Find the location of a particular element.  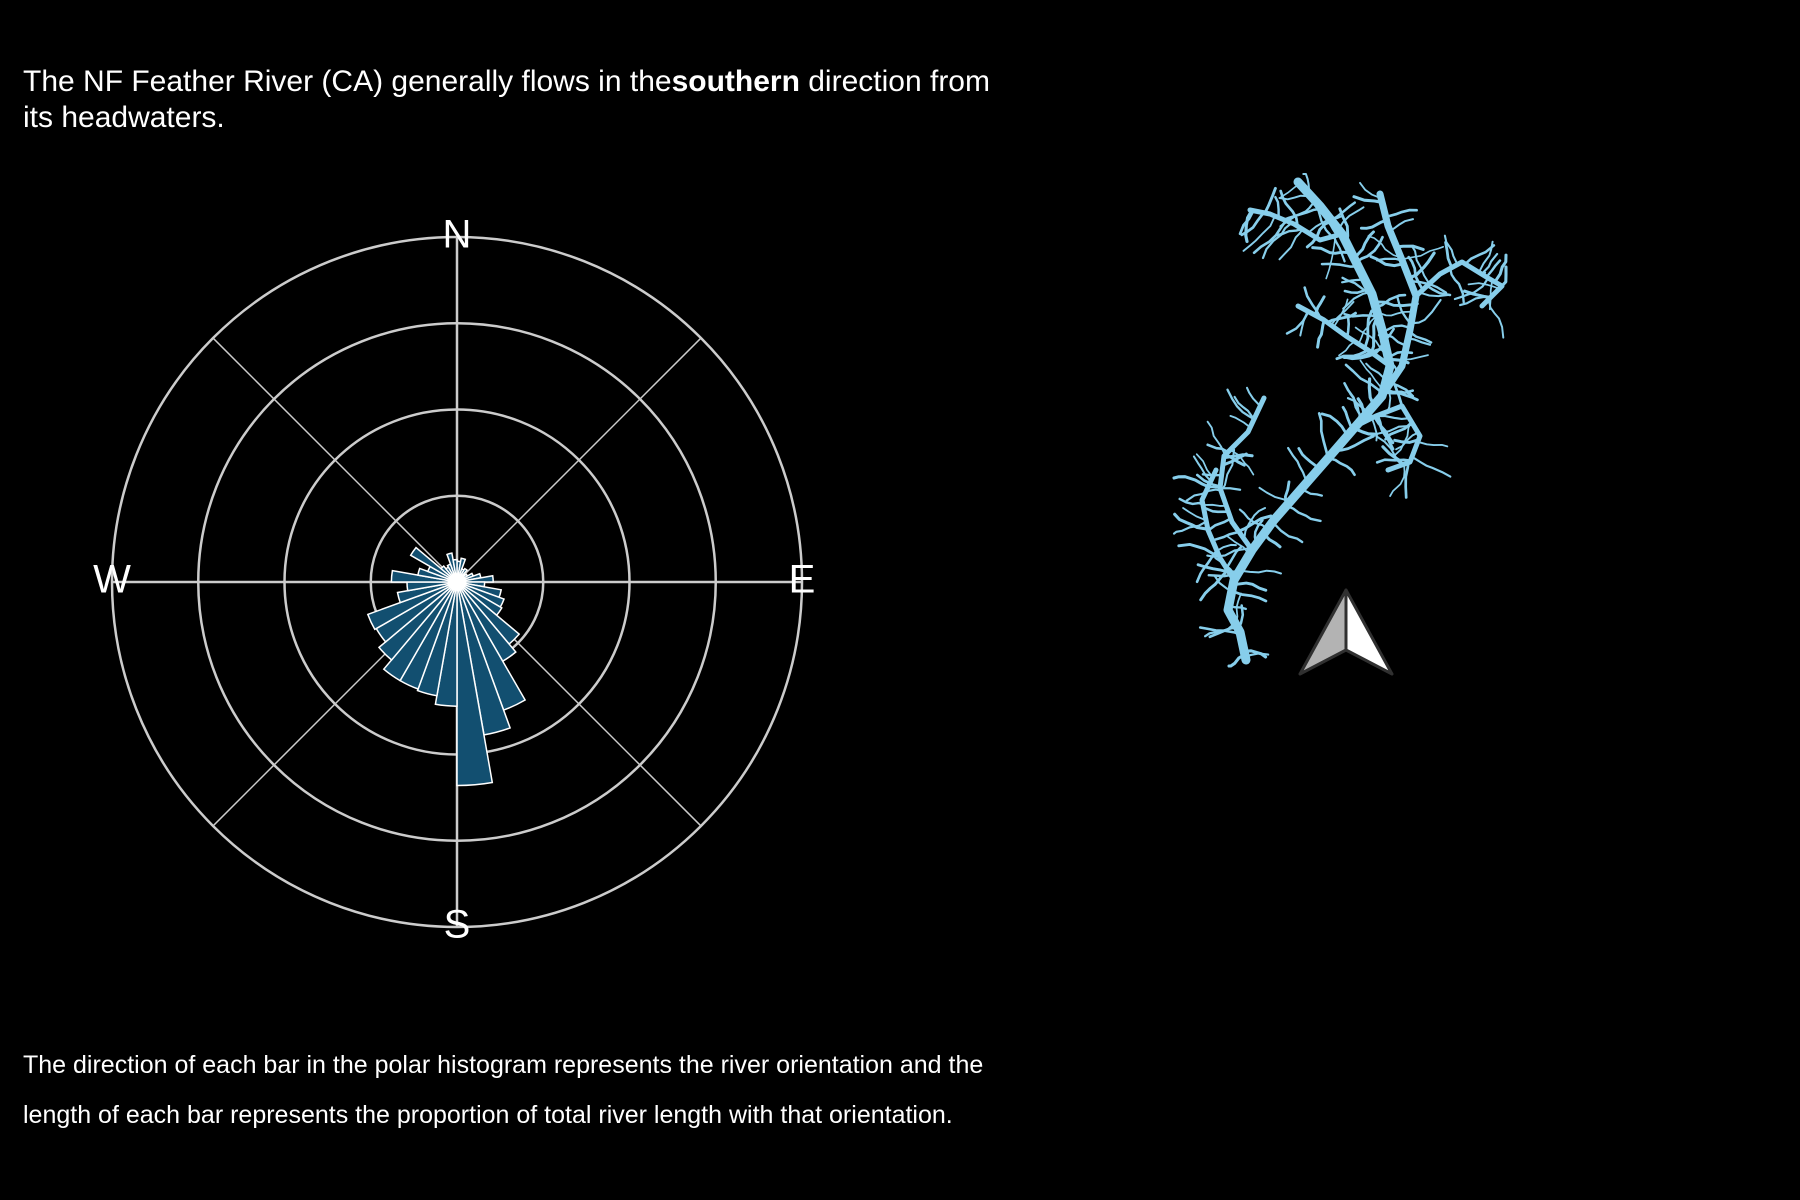

histogram-bars is located at coordinates (446, 666).